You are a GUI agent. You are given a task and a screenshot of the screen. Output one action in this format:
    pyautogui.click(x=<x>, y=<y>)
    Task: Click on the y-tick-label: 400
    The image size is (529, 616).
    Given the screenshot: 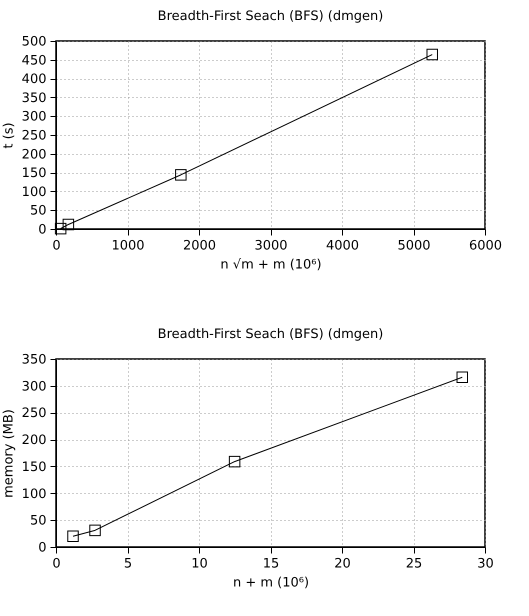 What is the action you would take?
    pyautogui.click(x=34, y=80)
    